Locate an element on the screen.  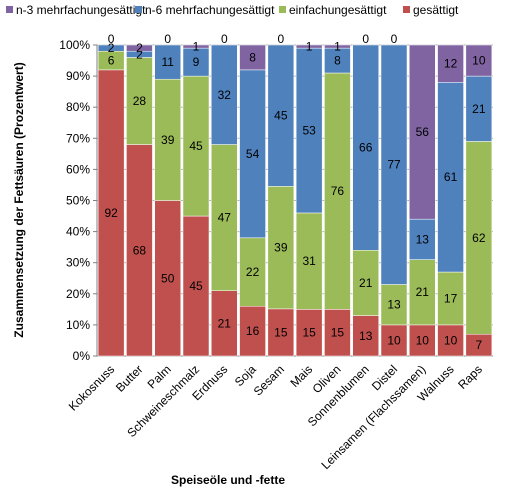
x-tick-label: Raps is located at coordinates (470, 377).